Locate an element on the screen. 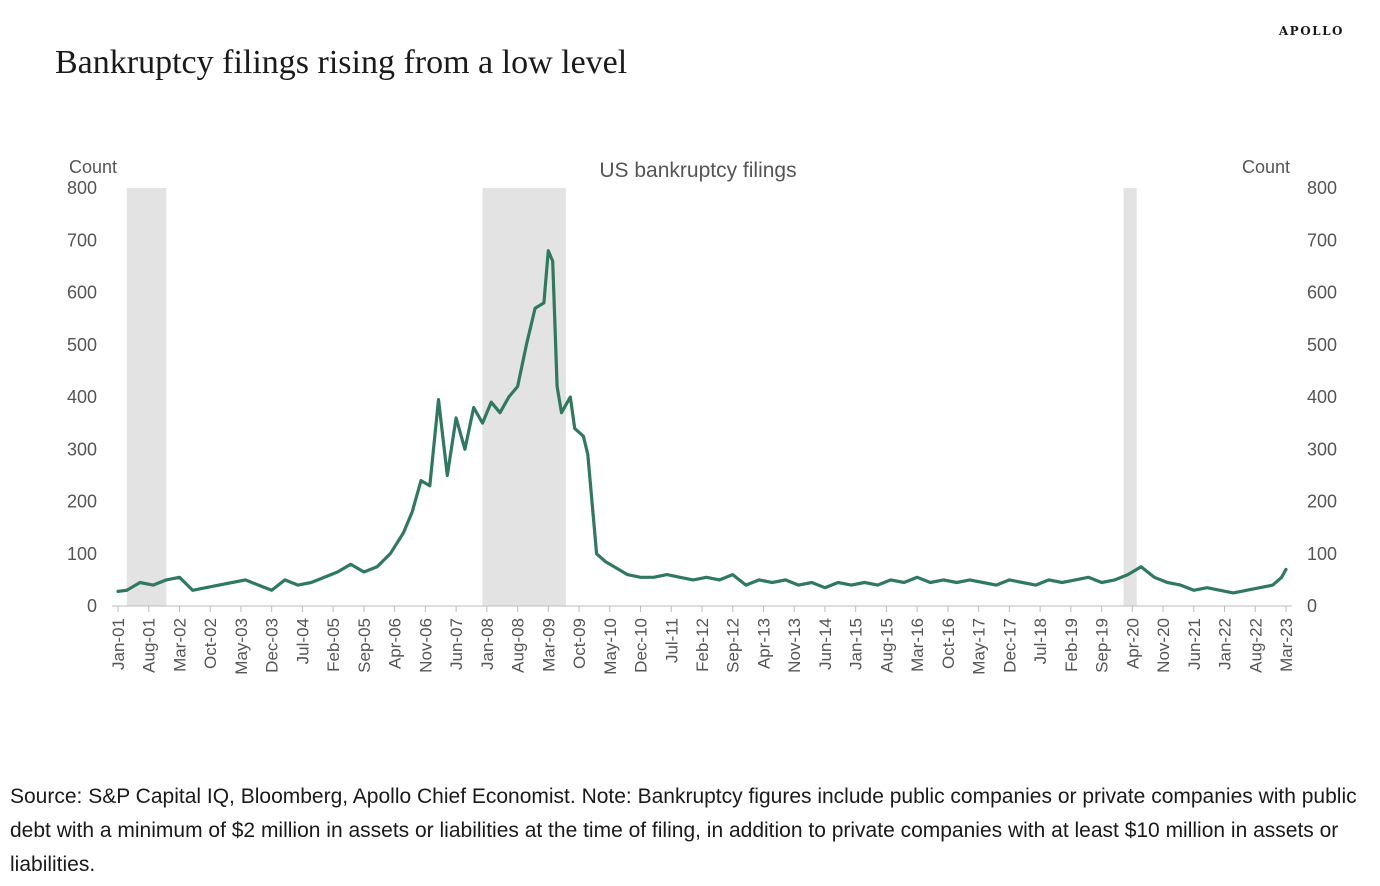 Image resolution: width=1380 pixels, height=886 pixels. x-tick-Sep-12: Sep-12 is located at coordinates (733, 645).